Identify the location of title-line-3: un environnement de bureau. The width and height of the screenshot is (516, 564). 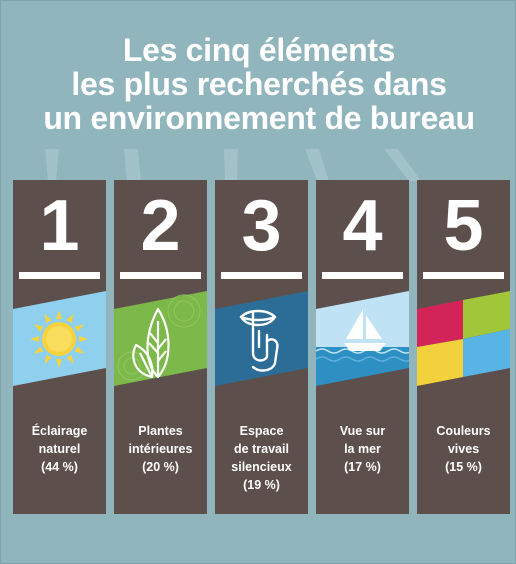
(259, 118).